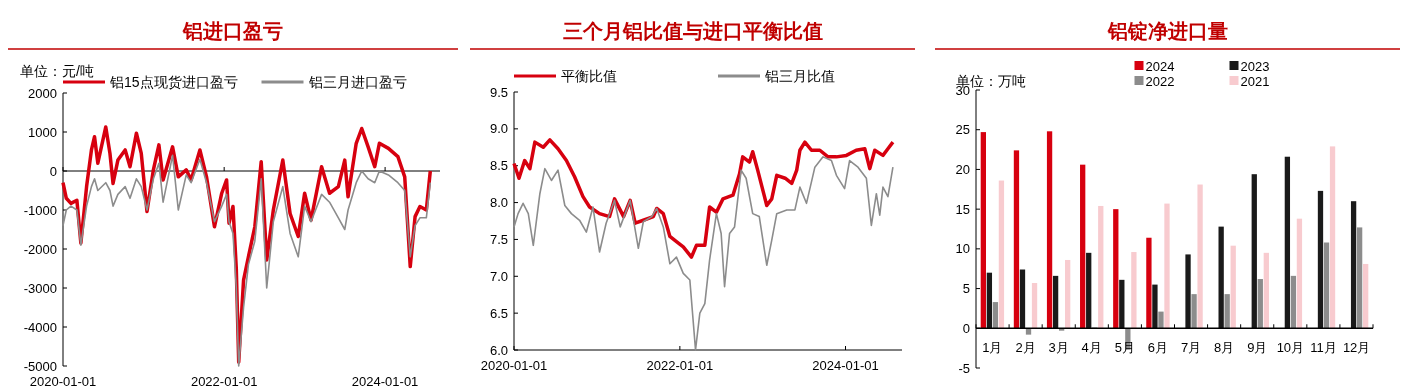 This screenshot has height=392, width=1409. I want to click on legend-label: 平衡比值, so click(589, 75).